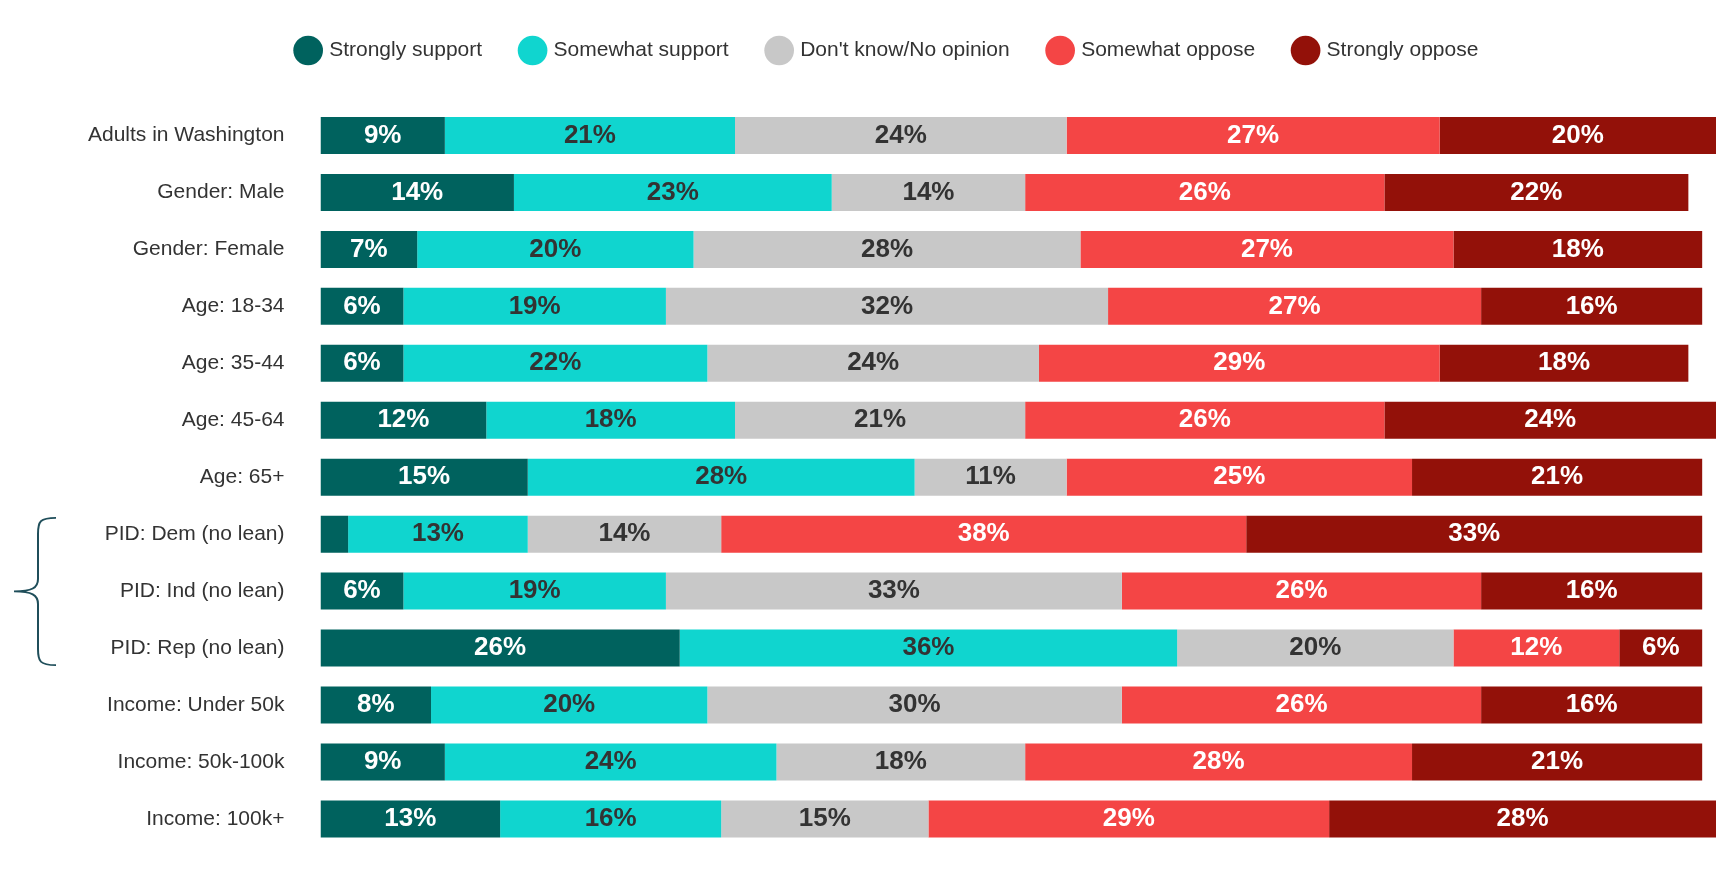  What do you see at coordinates (1315, 646) in the screenshot?
I see `data-label: 20%` at bounding box center [1315, 646].